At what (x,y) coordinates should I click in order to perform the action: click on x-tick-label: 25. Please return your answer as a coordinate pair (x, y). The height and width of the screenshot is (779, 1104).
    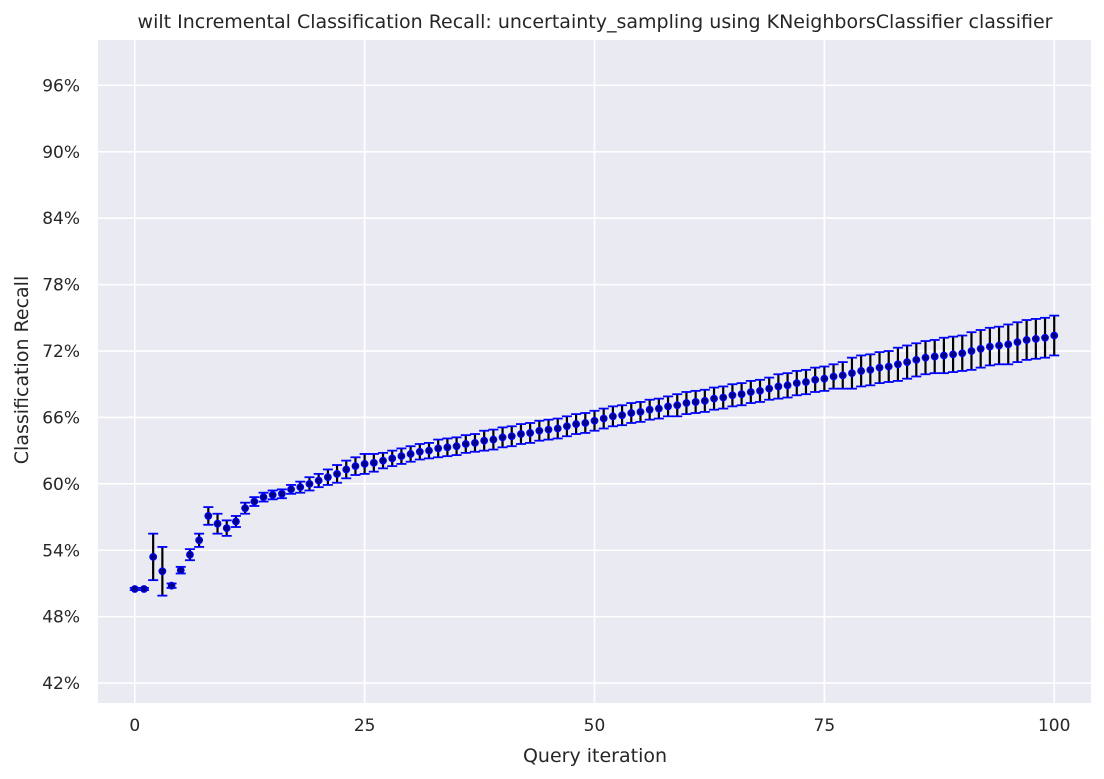
    Looking at the image, I should click on (365, 726).